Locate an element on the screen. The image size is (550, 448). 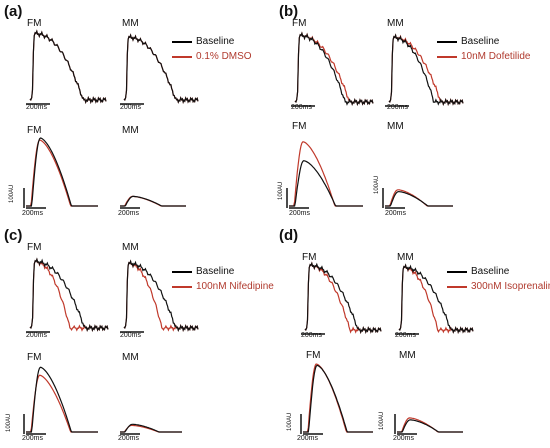
legend-item-drug: 300nM Isoprenaline is located at coordinates (498, 286).